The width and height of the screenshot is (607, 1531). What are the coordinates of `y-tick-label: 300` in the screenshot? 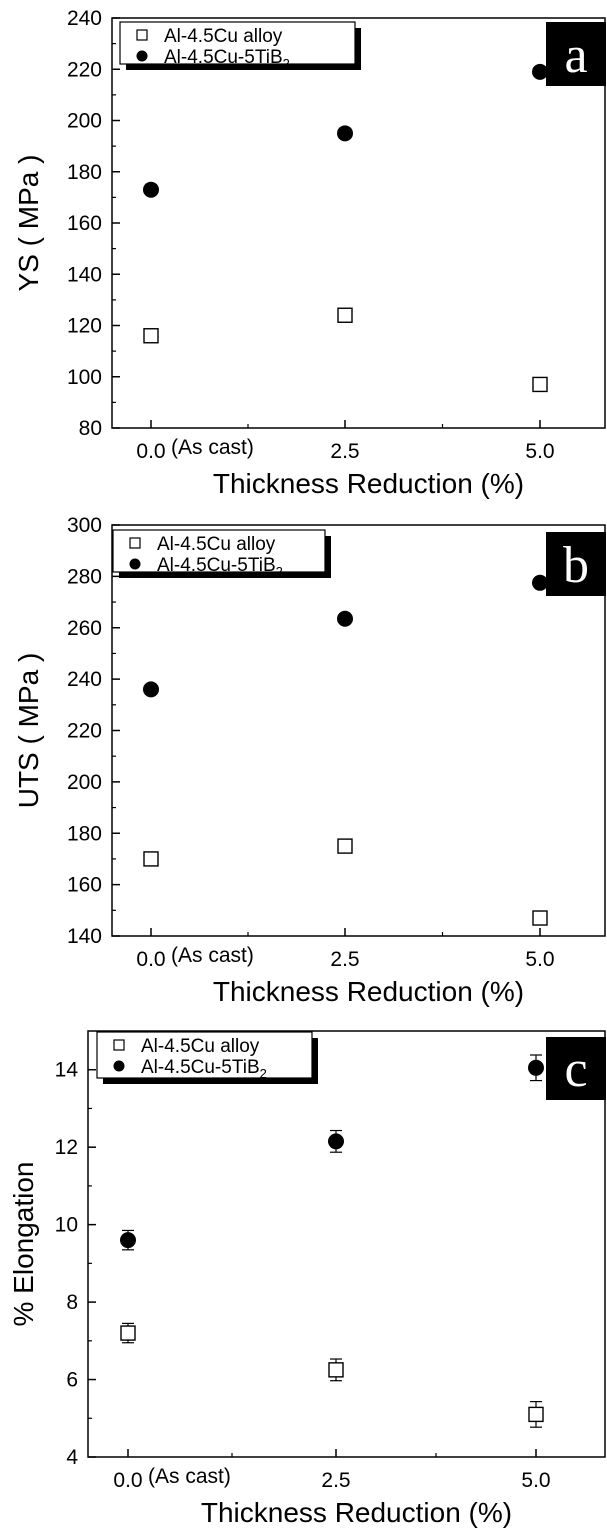 It's located at (84, 525).